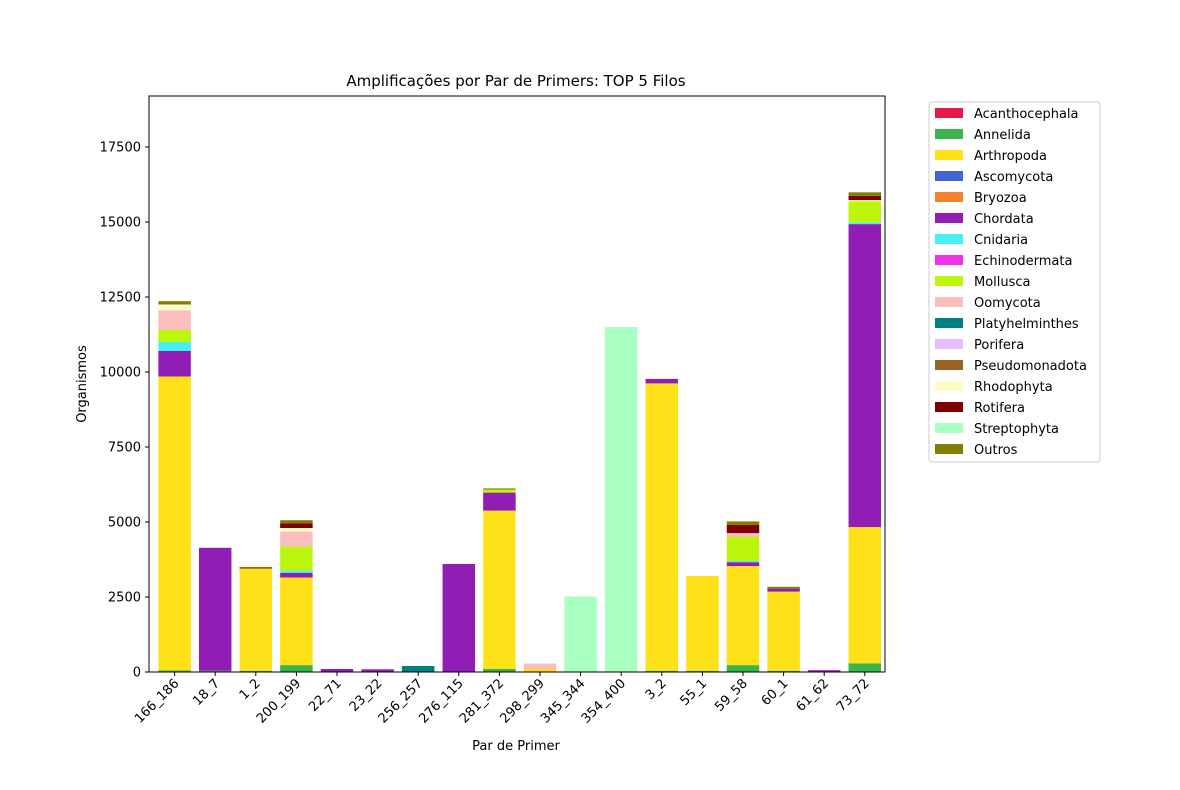 The image size is (1180, 790). What do you see at coordinates (1023, 261) in the screenshot?
I see `legend-label: Echinodermata` at bounding box center [1023, 261].